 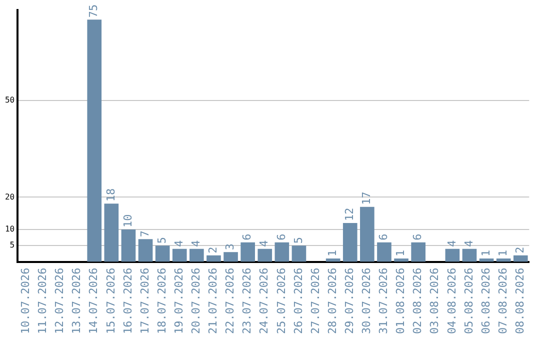 What do you see at coordinates (43, 301) in the screenshot?
I see `x-tick-label: 11.07.2026` at bounding box center [43, 301].